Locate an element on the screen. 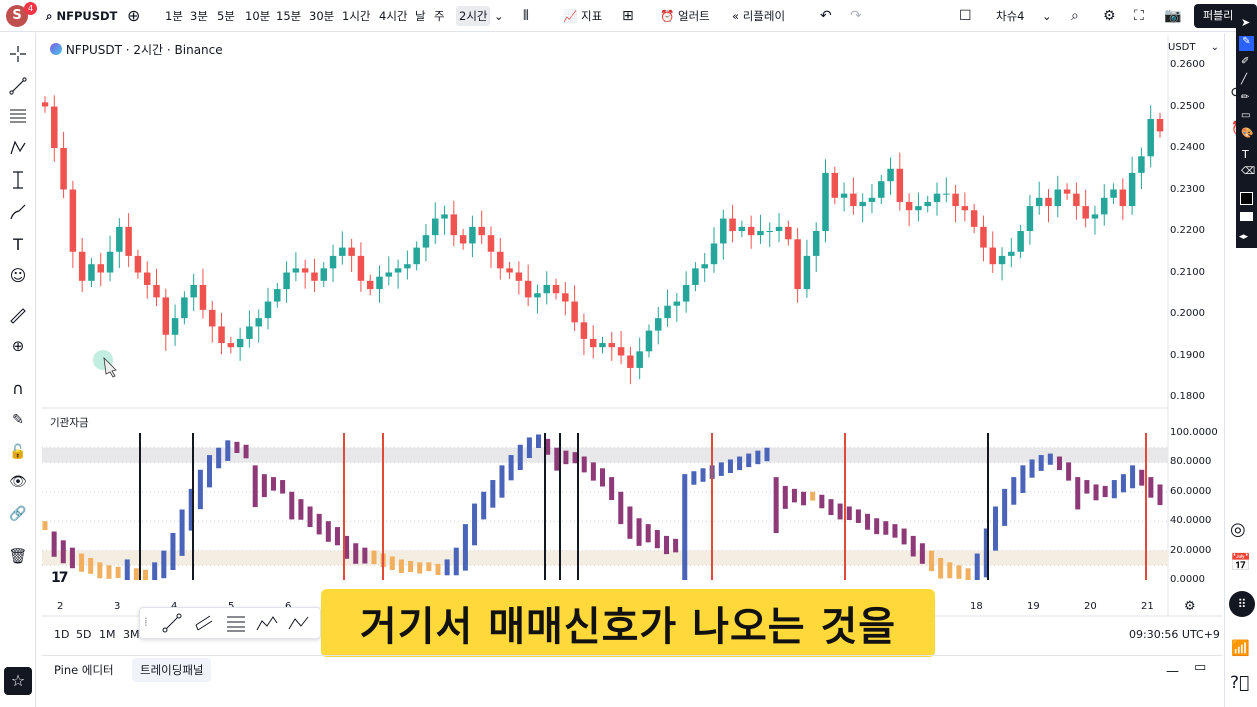 Image resolution: width=1257 pixels, height=707 pixels. rectangle-icon: ▭ is located at coordinates (1246, 115).